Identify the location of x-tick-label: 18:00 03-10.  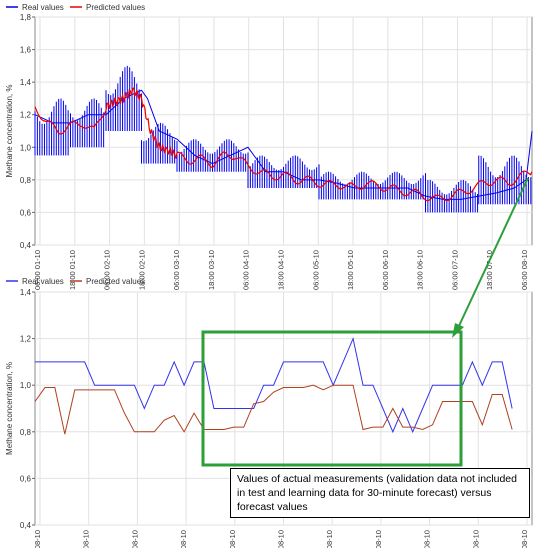
(211, 270).